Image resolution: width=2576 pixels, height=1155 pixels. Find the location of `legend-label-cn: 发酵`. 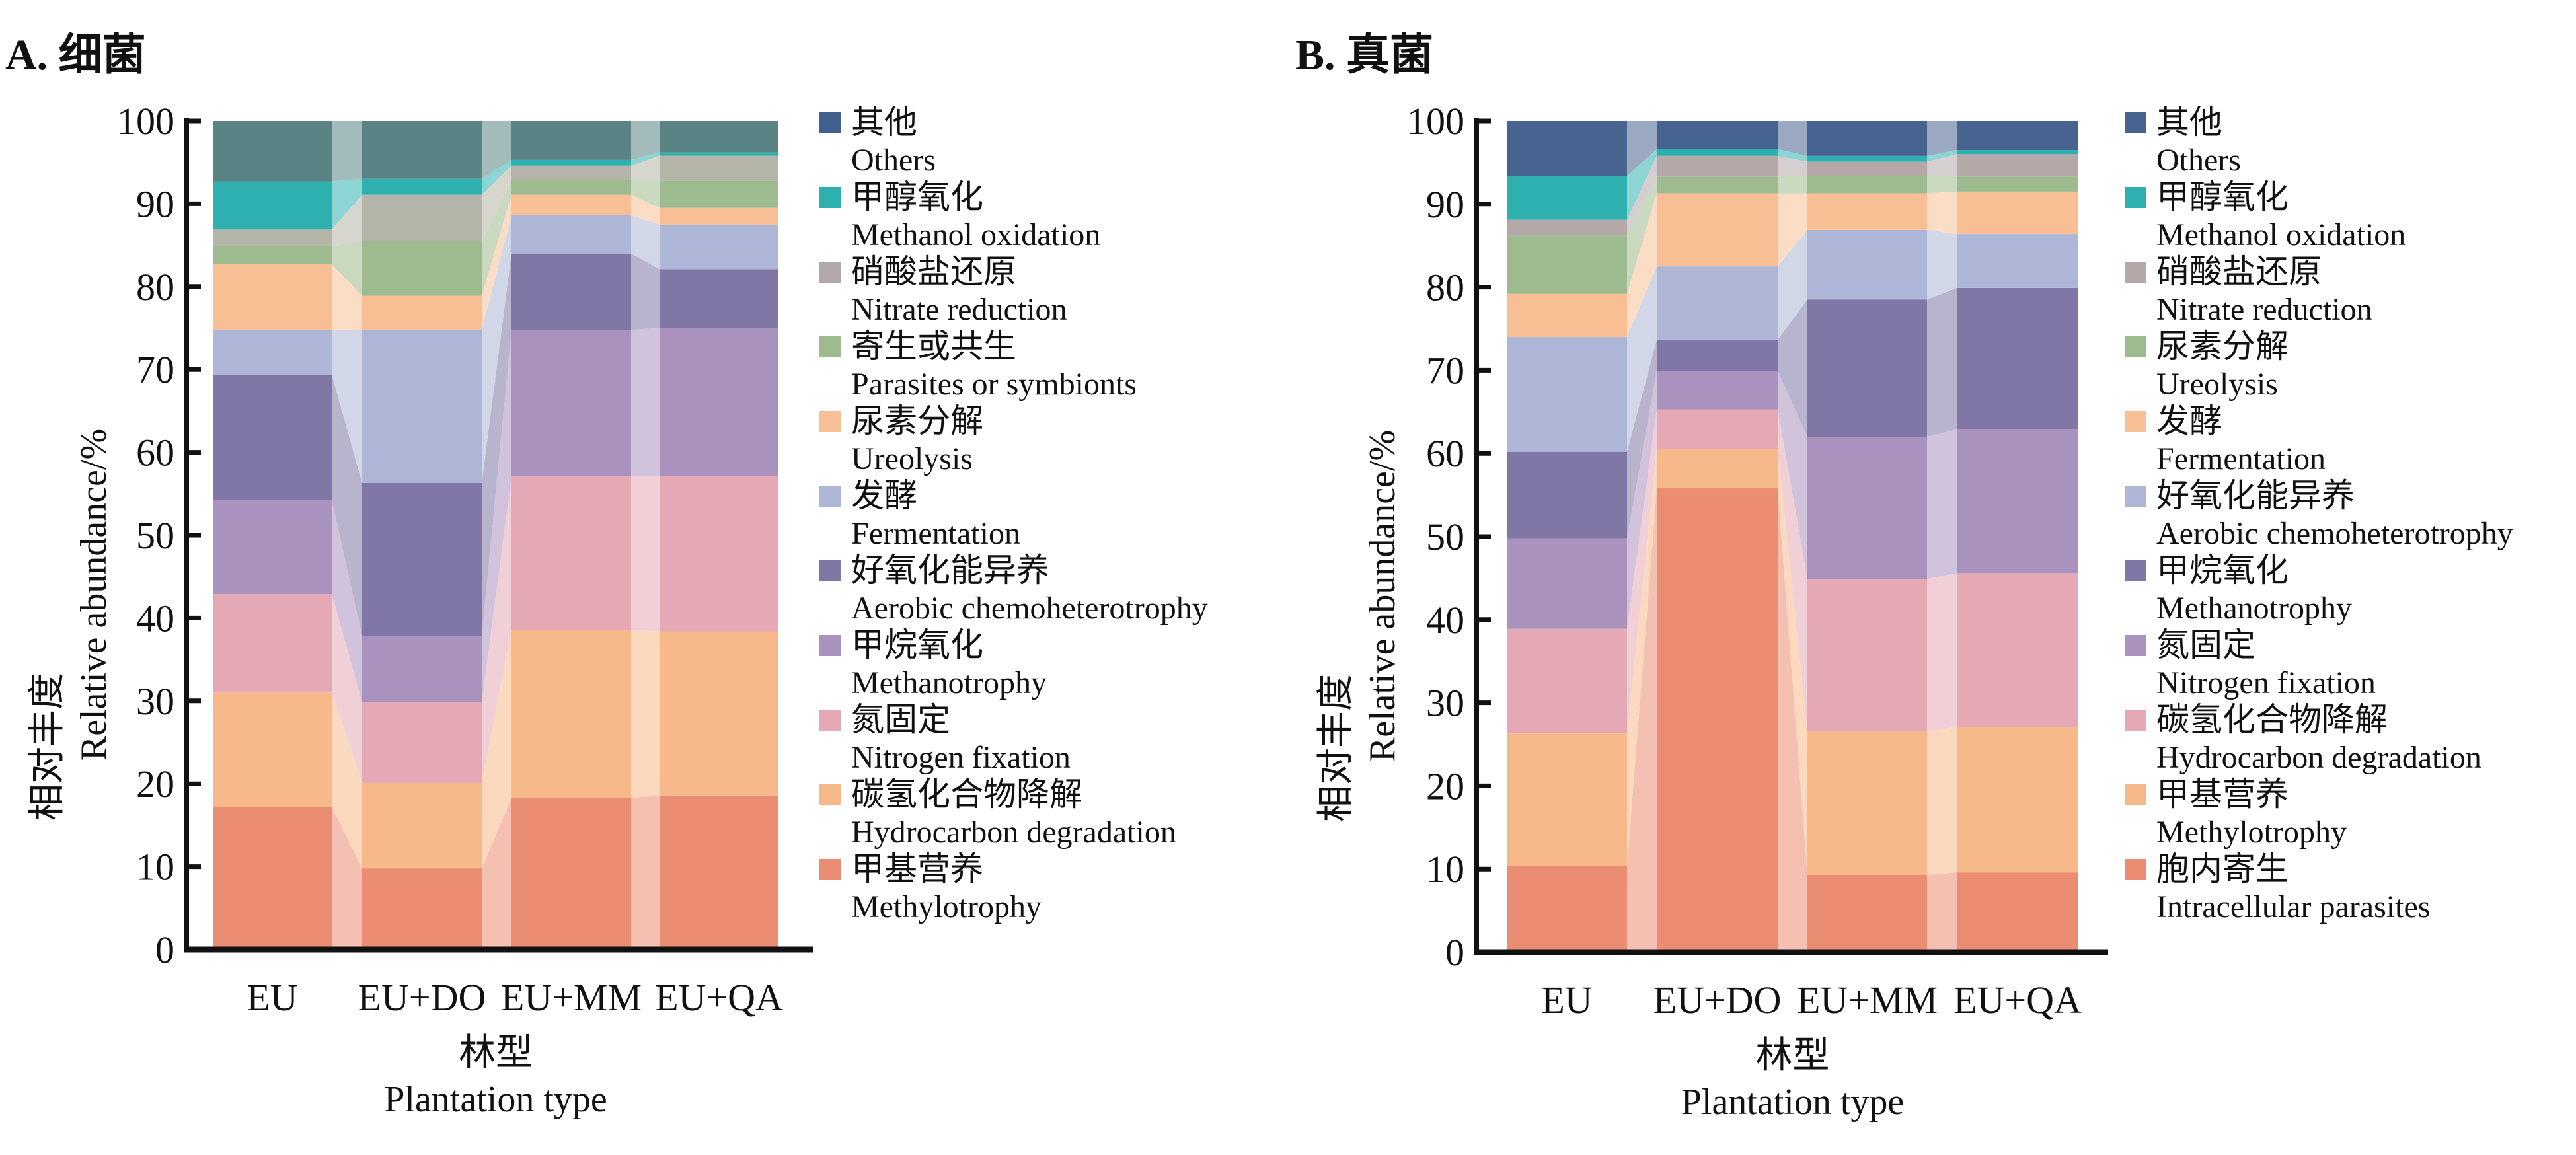

legend-label-cn: 发酵 is located at coordinates (884, 495).